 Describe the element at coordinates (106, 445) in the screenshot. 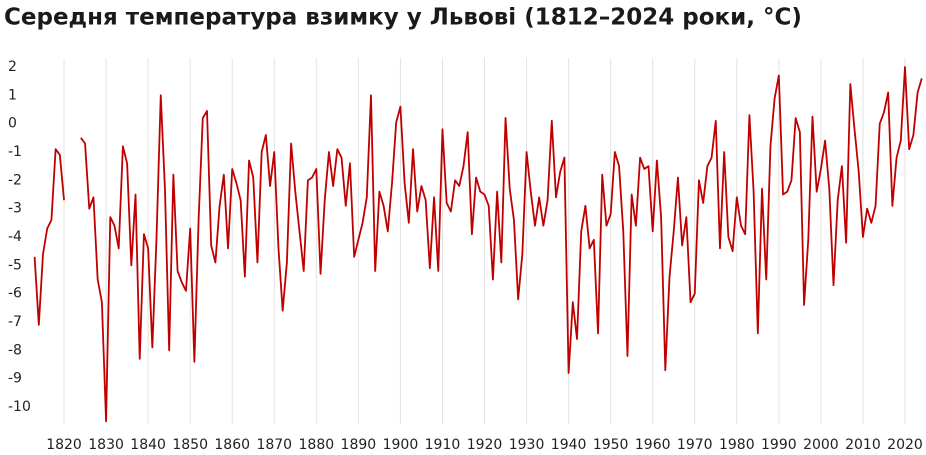

I see `x-tick-label: 1830` at that location.